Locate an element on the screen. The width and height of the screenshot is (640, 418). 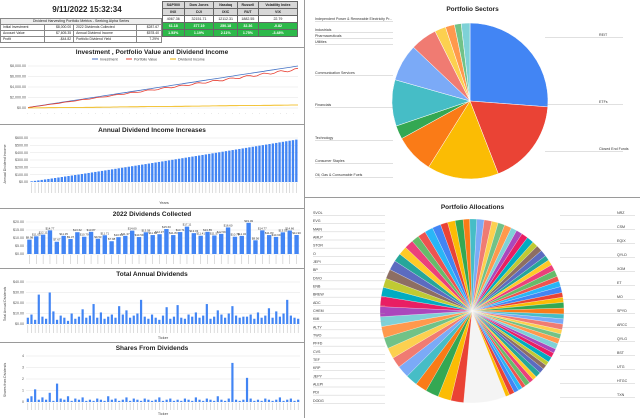
data-label: $17.11 is located at coordinates (187, 225).